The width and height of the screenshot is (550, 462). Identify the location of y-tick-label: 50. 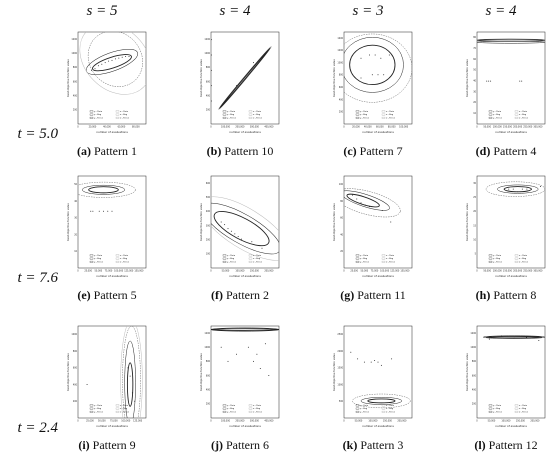
(75, 184).